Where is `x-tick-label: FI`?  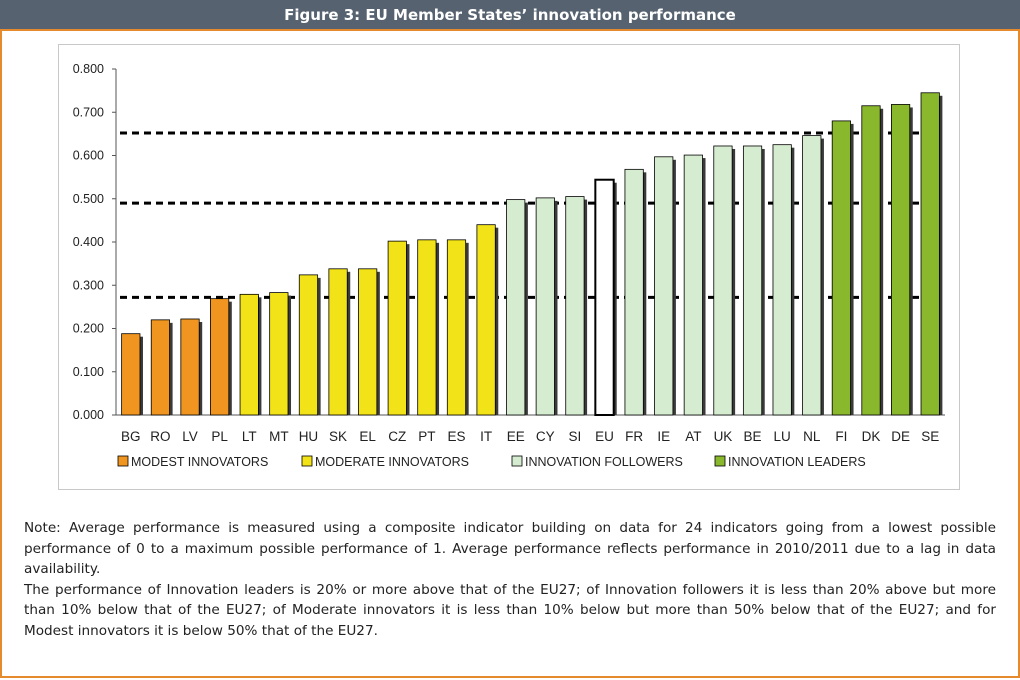 x-tick-label: FI is located at coordinates (841, 436).